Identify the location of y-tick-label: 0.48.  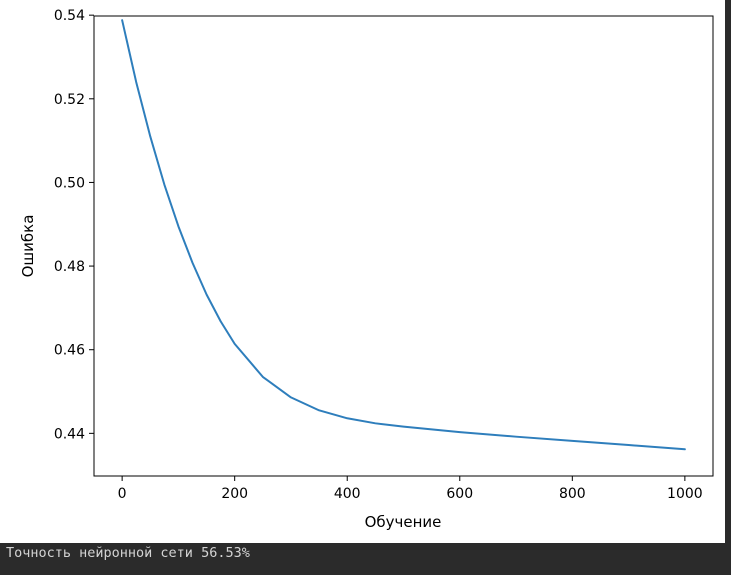
(69, 267).